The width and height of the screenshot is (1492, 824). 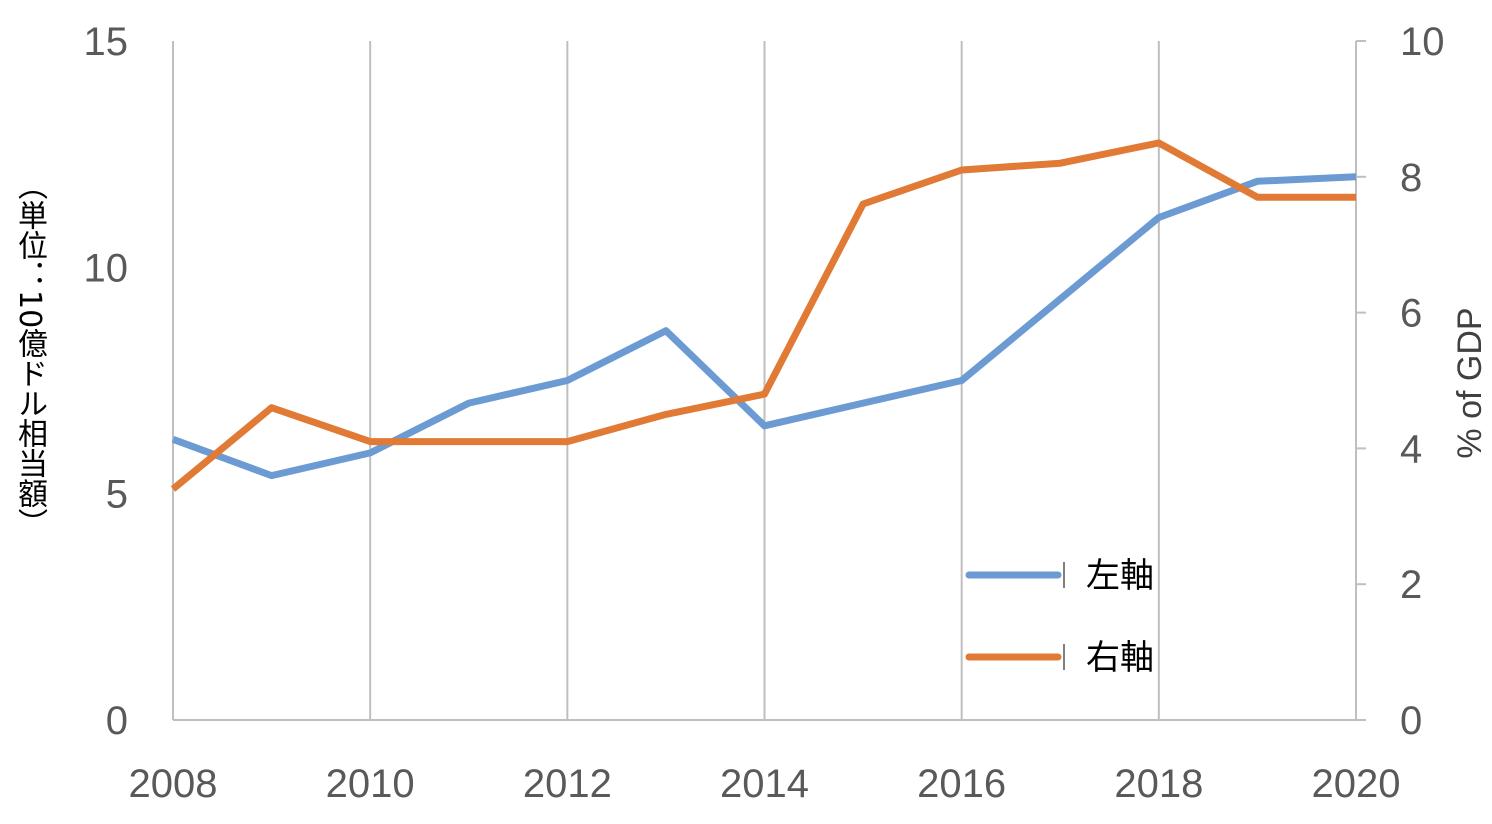 I want to click on right-axis-ticks: 0 2 4 6 8 10, so click(x=1422, y=381).